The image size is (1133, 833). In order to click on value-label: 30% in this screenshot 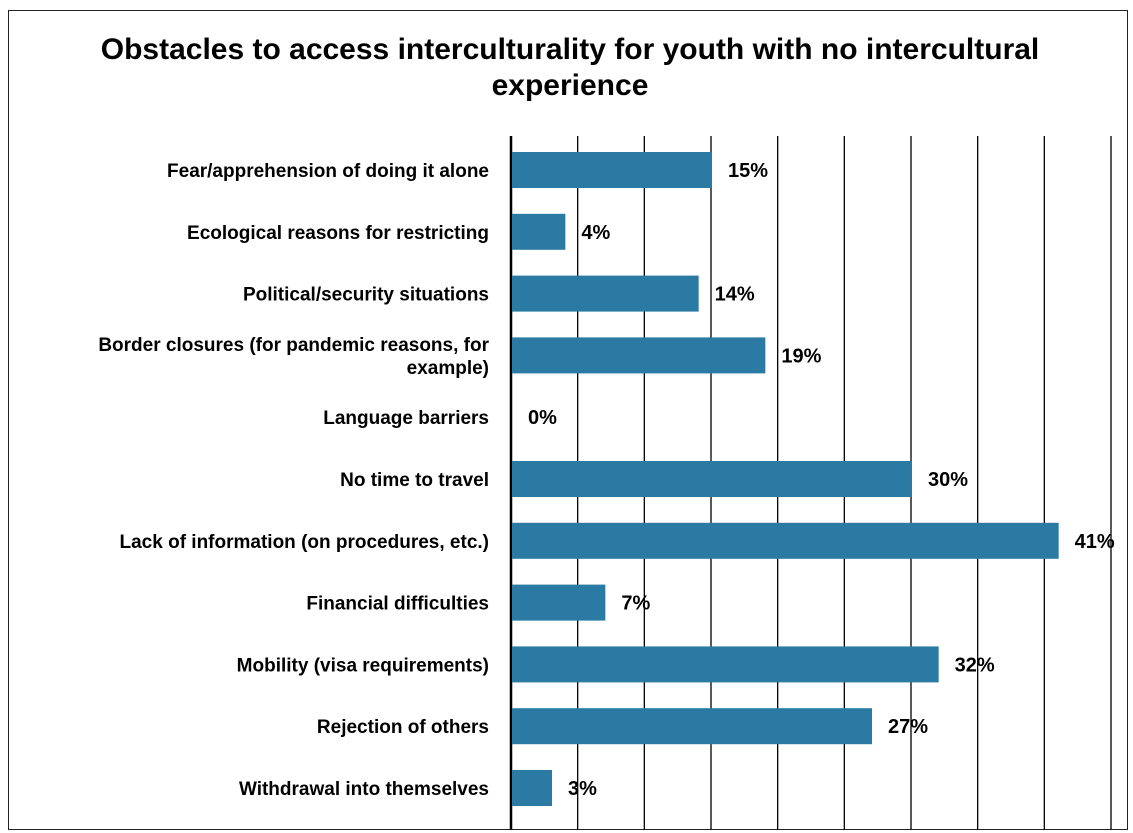, I will do `click(948, 480)`.